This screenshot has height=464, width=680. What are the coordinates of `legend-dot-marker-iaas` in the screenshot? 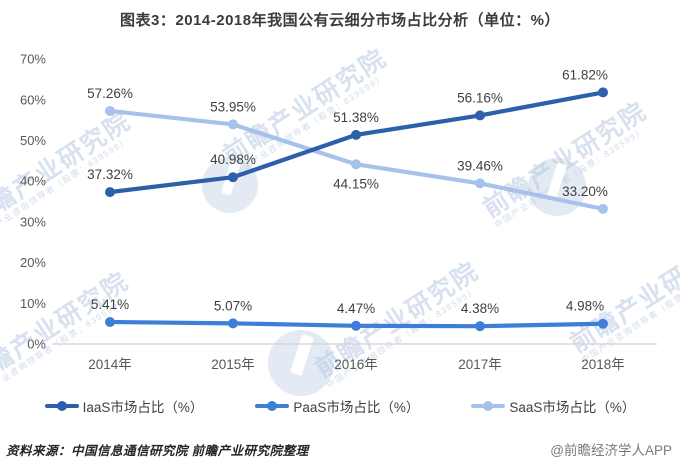 It's located at (61, 406).